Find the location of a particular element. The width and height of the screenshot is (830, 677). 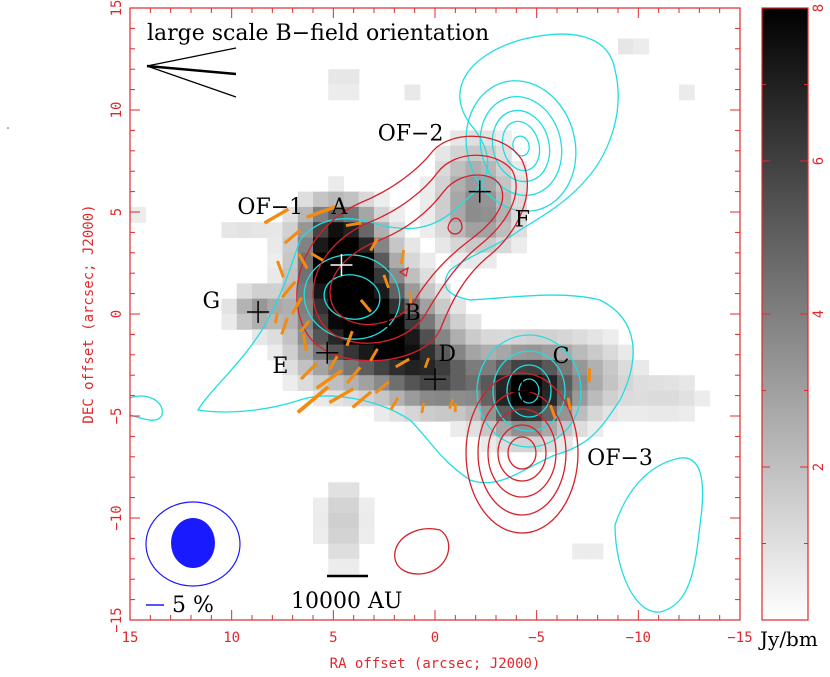

polarization-scale-label: 5 % is located at coordinates (193, 605).